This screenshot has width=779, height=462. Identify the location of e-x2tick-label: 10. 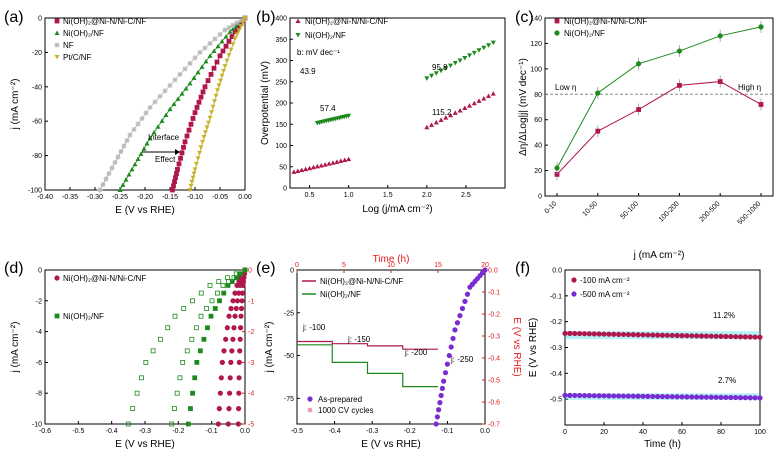
(391, 265).